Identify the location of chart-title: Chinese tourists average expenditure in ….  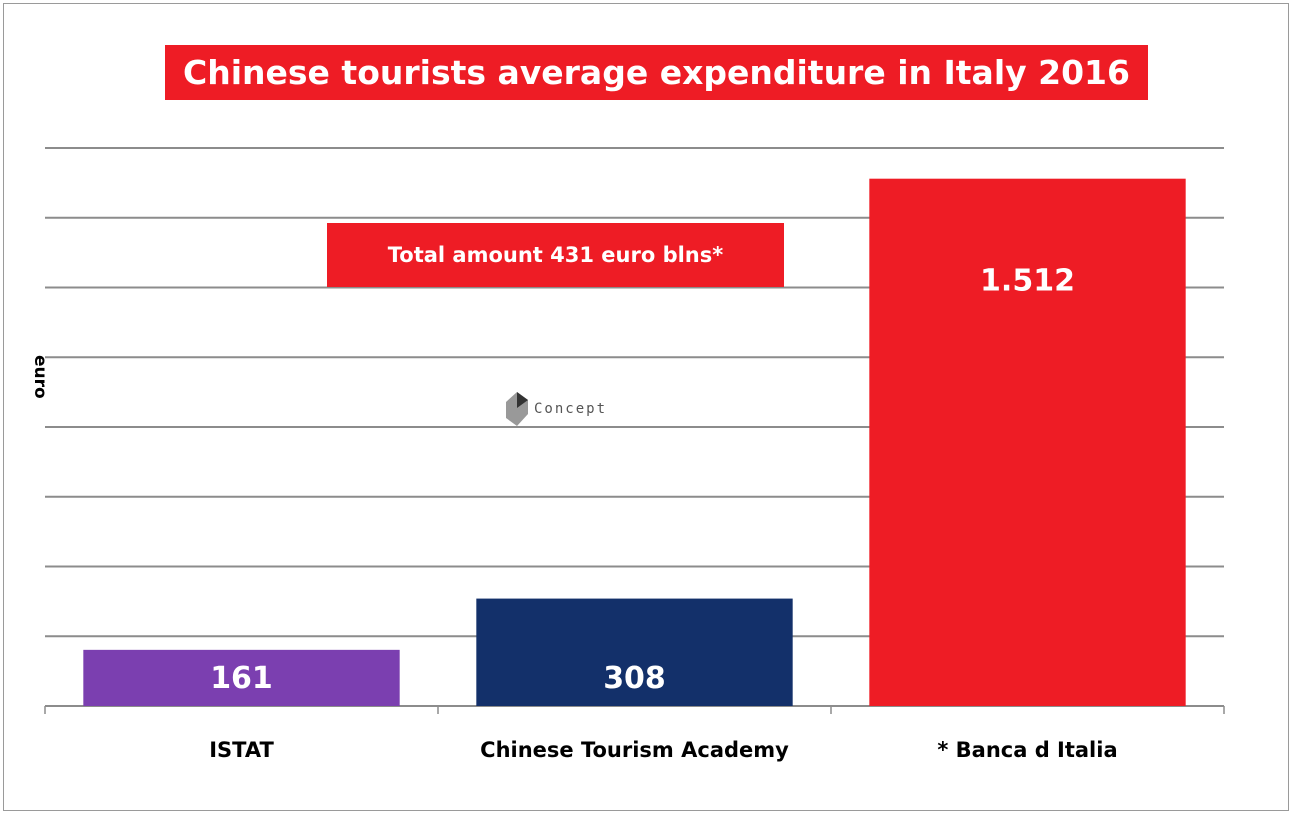
(656, 72).